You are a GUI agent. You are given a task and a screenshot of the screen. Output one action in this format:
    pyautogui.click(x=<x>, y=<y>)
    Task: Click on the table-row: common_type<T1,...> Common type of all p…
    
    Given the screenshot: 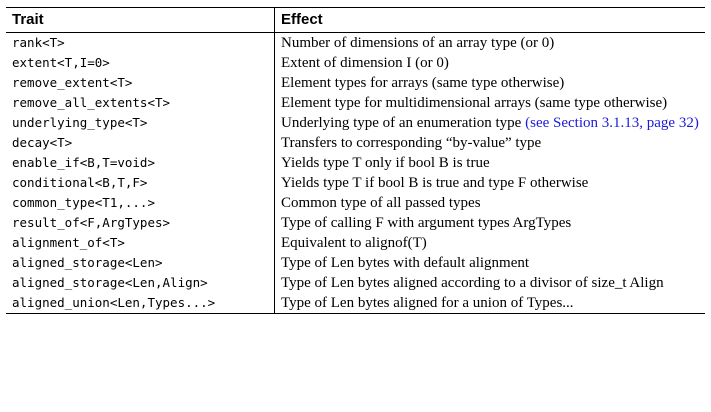 What is the action you would take?
    pyautogui.click(x=355, y=203)
    